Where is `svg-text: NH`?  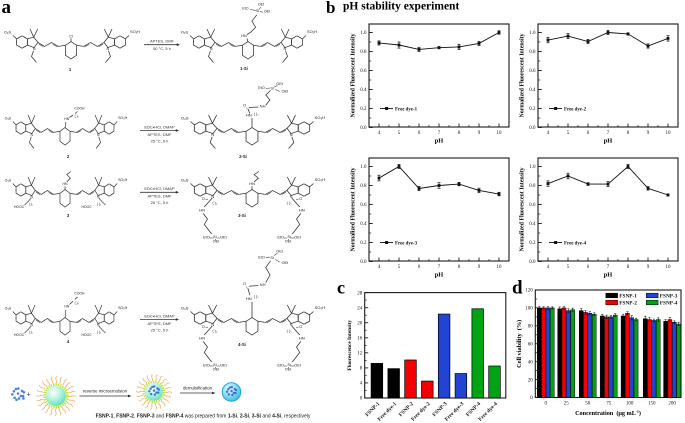 svg-text: NH is located at coordinates (263, 106).